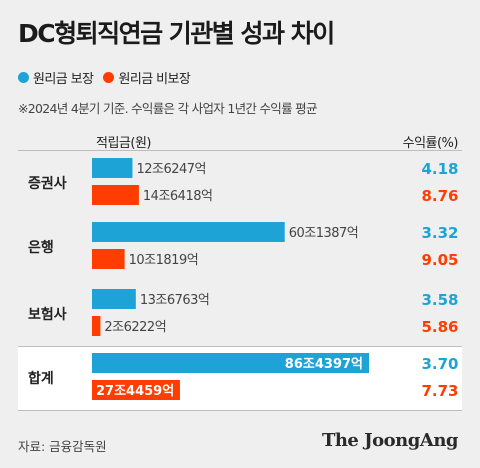 The image size is (480, 468). I want to click on legend-dot-non-guaranteed, so click(109, 77).